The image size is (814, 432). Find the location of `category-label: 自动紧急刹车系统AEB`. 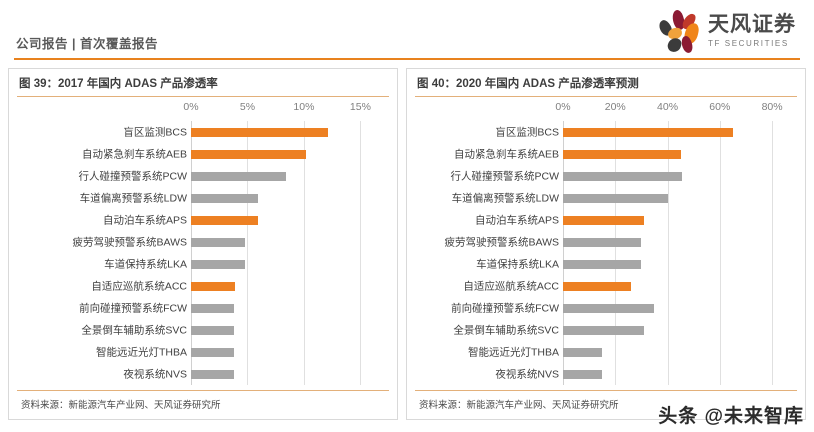

category-label: 自动紧急刹车系统AEB is located at coordinates (134, 154).